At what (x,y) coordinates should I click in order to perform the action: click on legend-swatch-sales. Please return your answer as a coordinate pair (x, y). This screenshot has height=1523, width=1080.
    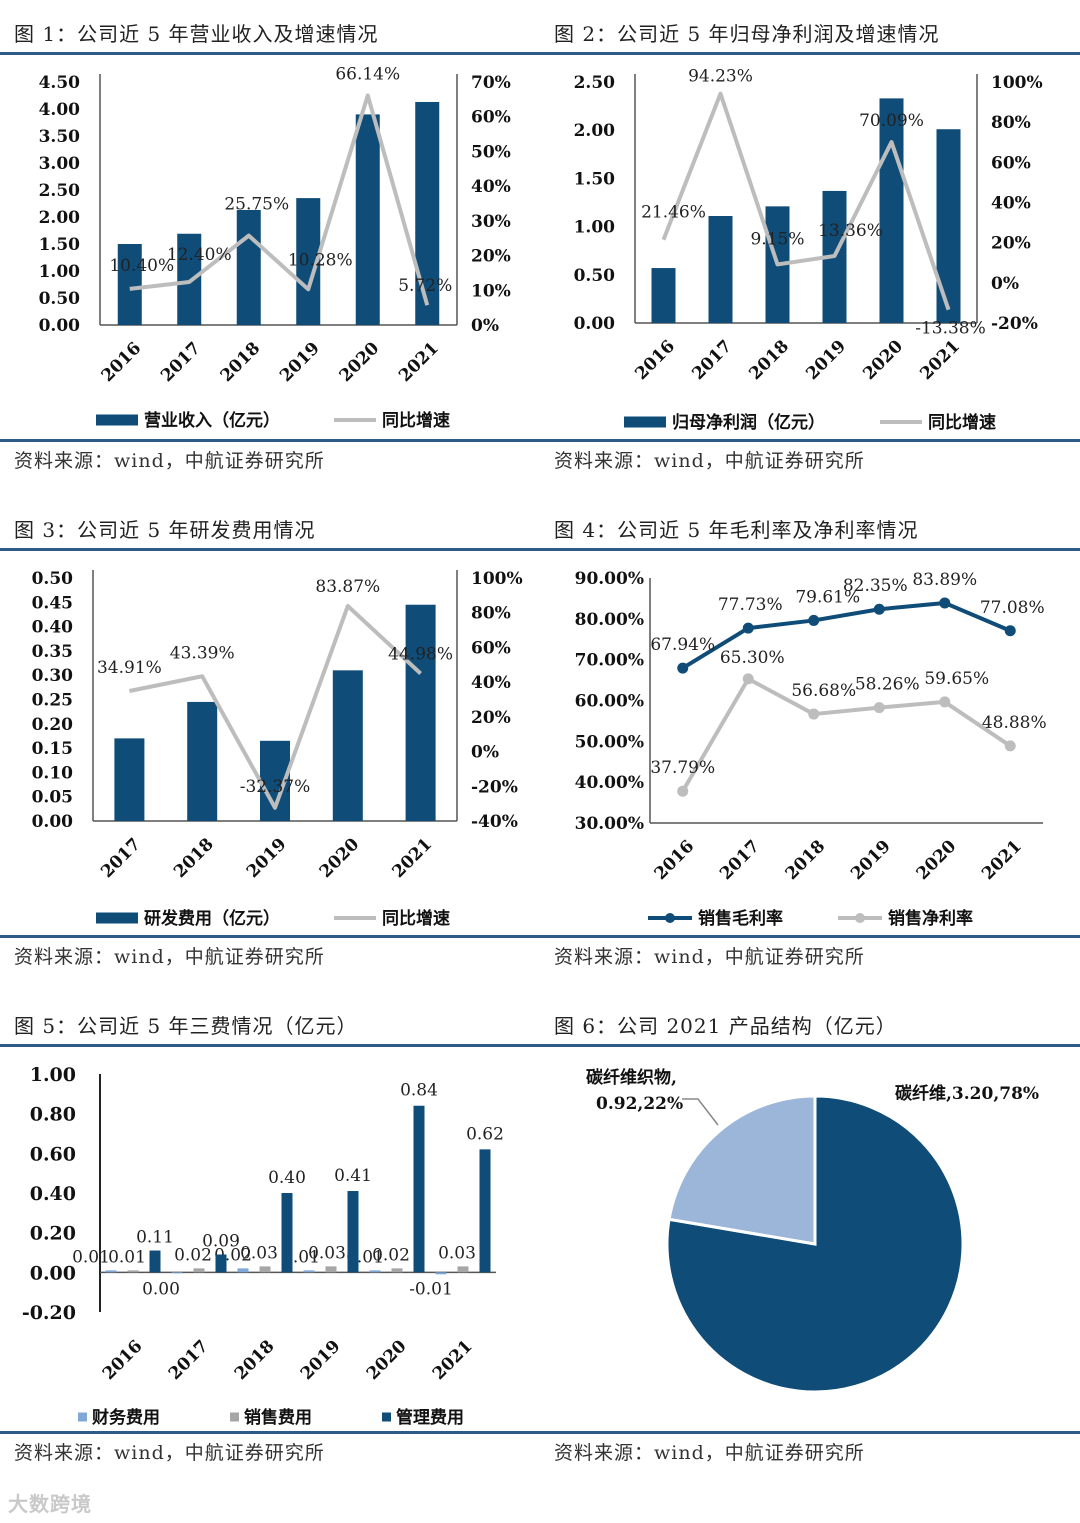
    Looking at the image, I should click on (234, 1417).